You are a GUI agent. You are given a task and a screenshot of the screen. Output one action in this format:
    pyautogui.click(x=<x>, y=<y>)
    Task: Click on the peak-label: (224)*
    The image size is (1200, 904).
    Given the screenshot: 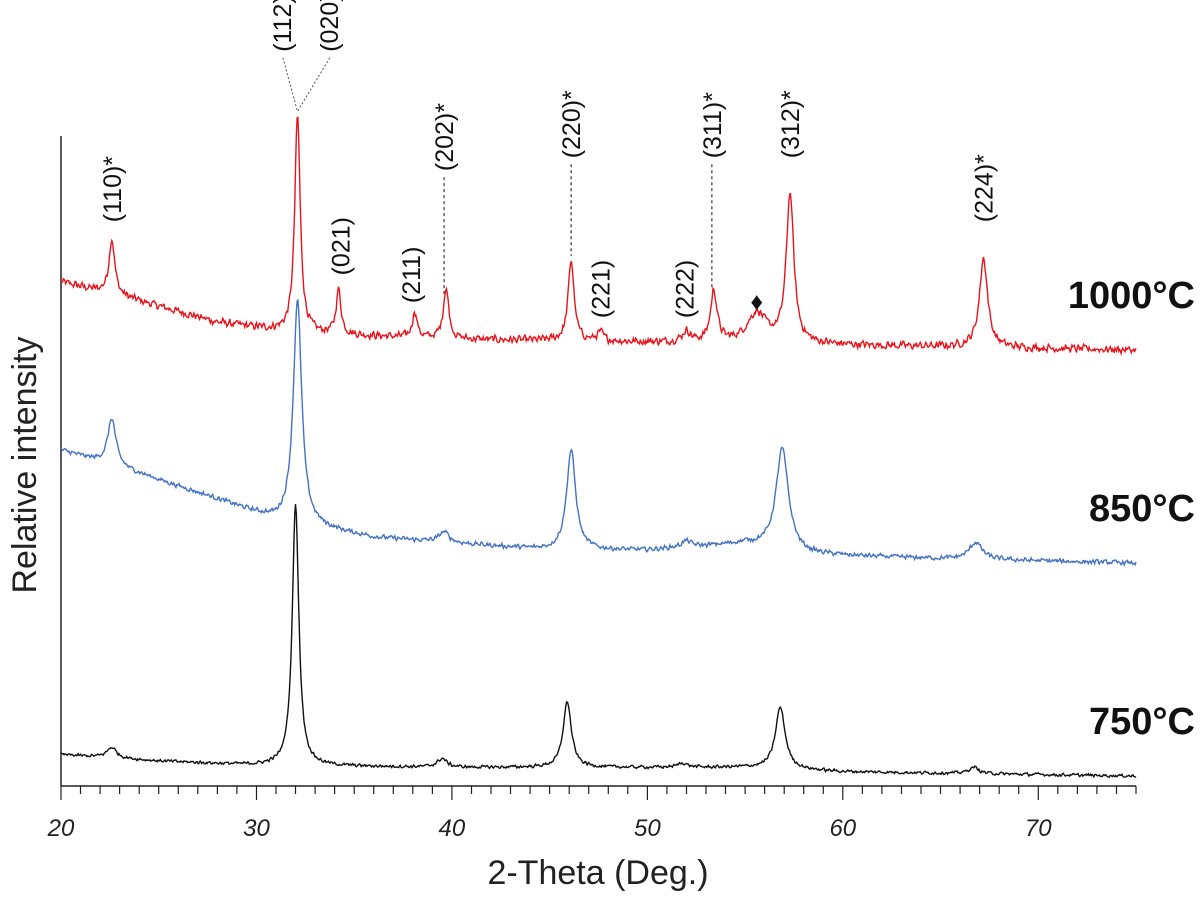 What is the action you would take?
    pyautogui.click(x=985, y=188)
    